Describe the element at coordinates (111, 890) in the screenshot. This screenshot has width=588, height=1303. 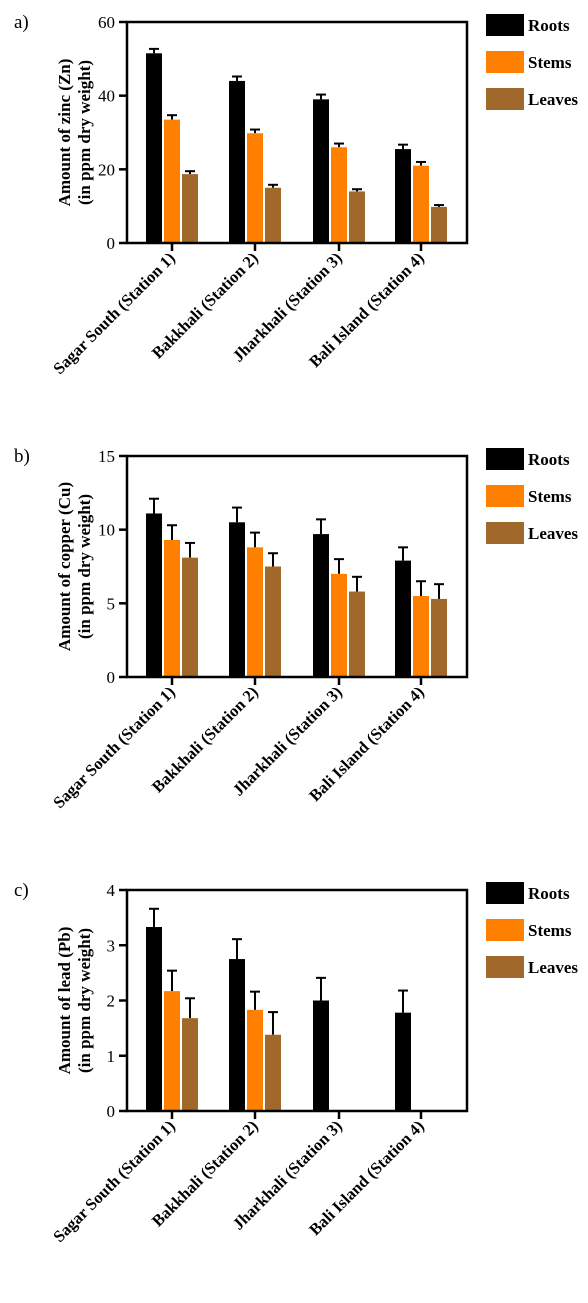
I see `y-tick-label: 4` at that location.